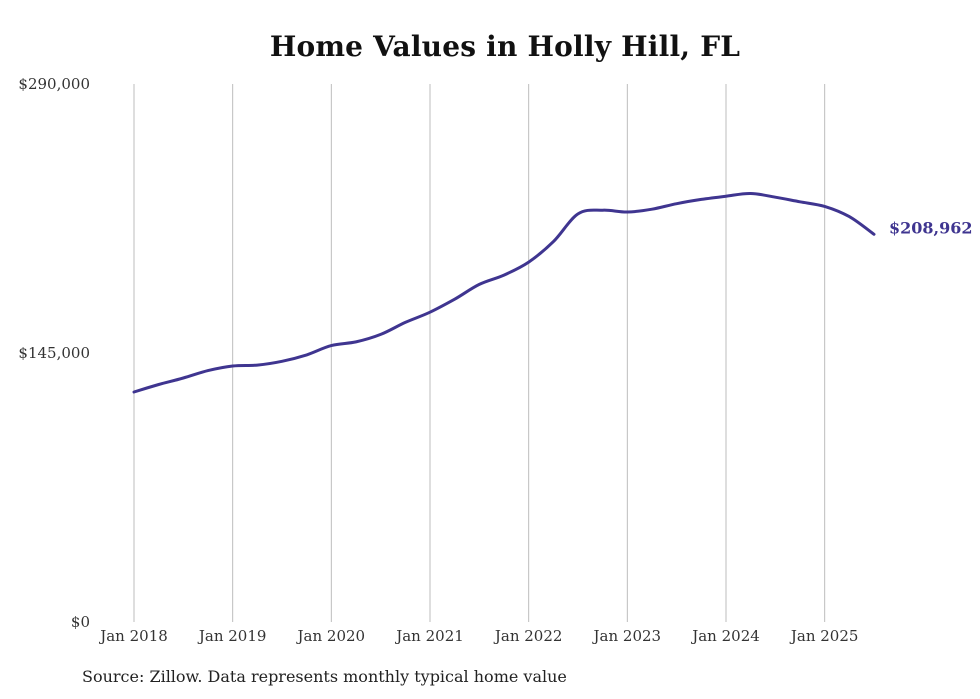 This screenshot has width=980, height=699. What do you see at coordinates (725, 636) in the screenshot?
I see `x-tick-label: Jan 2024` at bounding box center [725, 636].